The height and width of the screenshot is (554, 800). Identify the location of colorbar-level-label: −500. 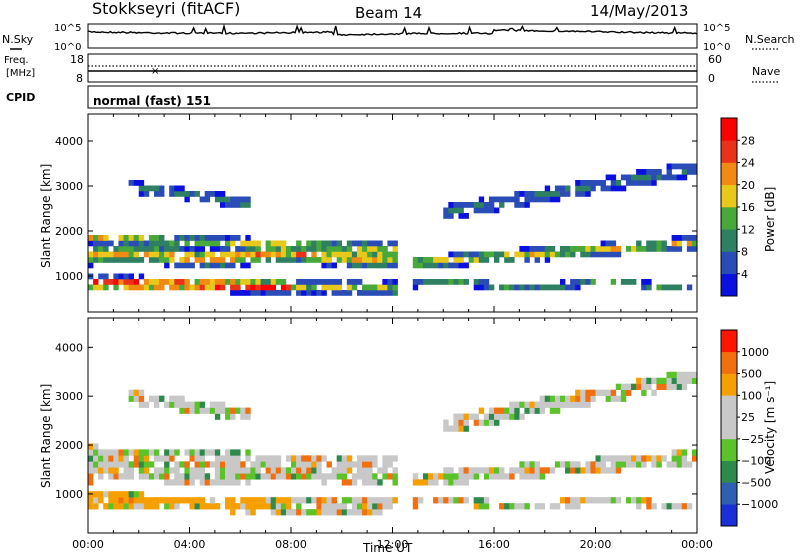
(756, 482).